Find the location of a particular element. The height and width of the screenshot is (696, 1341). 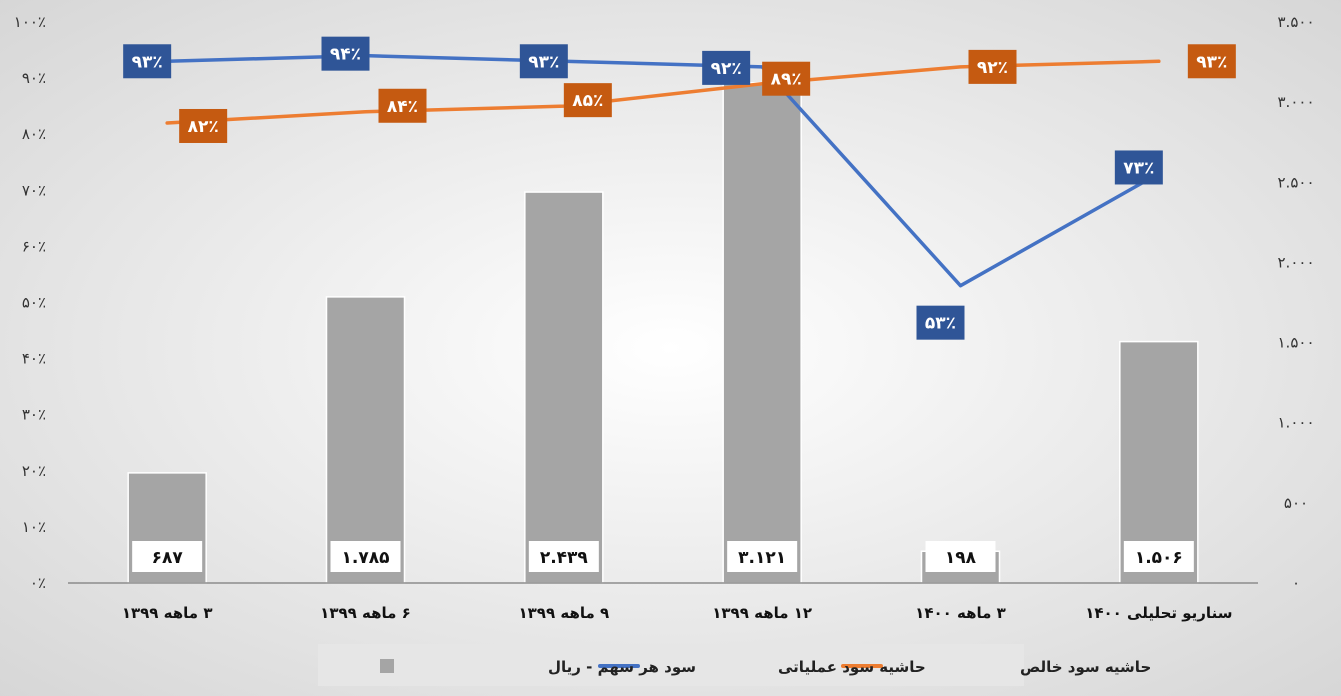

bar-value-text: ۱.۵۰۶ is located at coordinates (1159, 558).